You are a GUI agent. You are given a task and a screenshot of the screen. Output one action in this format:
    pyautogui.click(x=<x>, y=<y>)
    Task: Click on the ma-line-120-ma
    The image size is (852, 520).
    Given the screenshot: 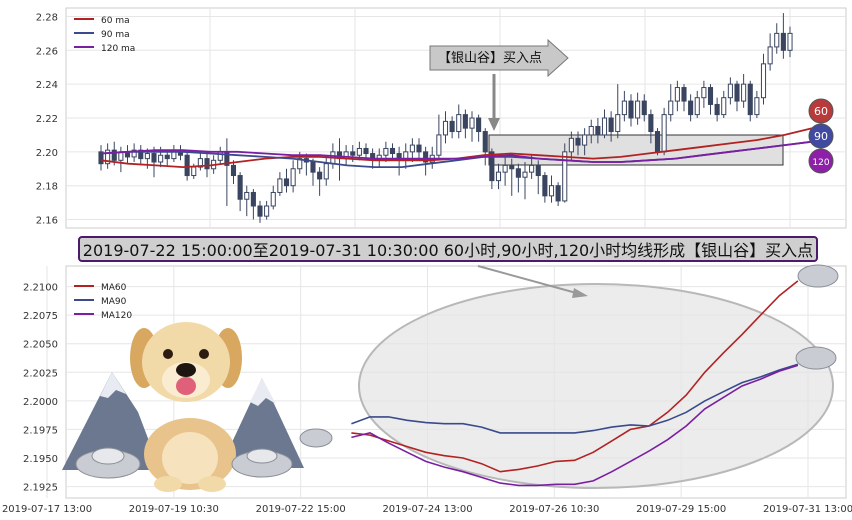 What is the action you would take?
    pyautogui.click(x=456, y=151)
    